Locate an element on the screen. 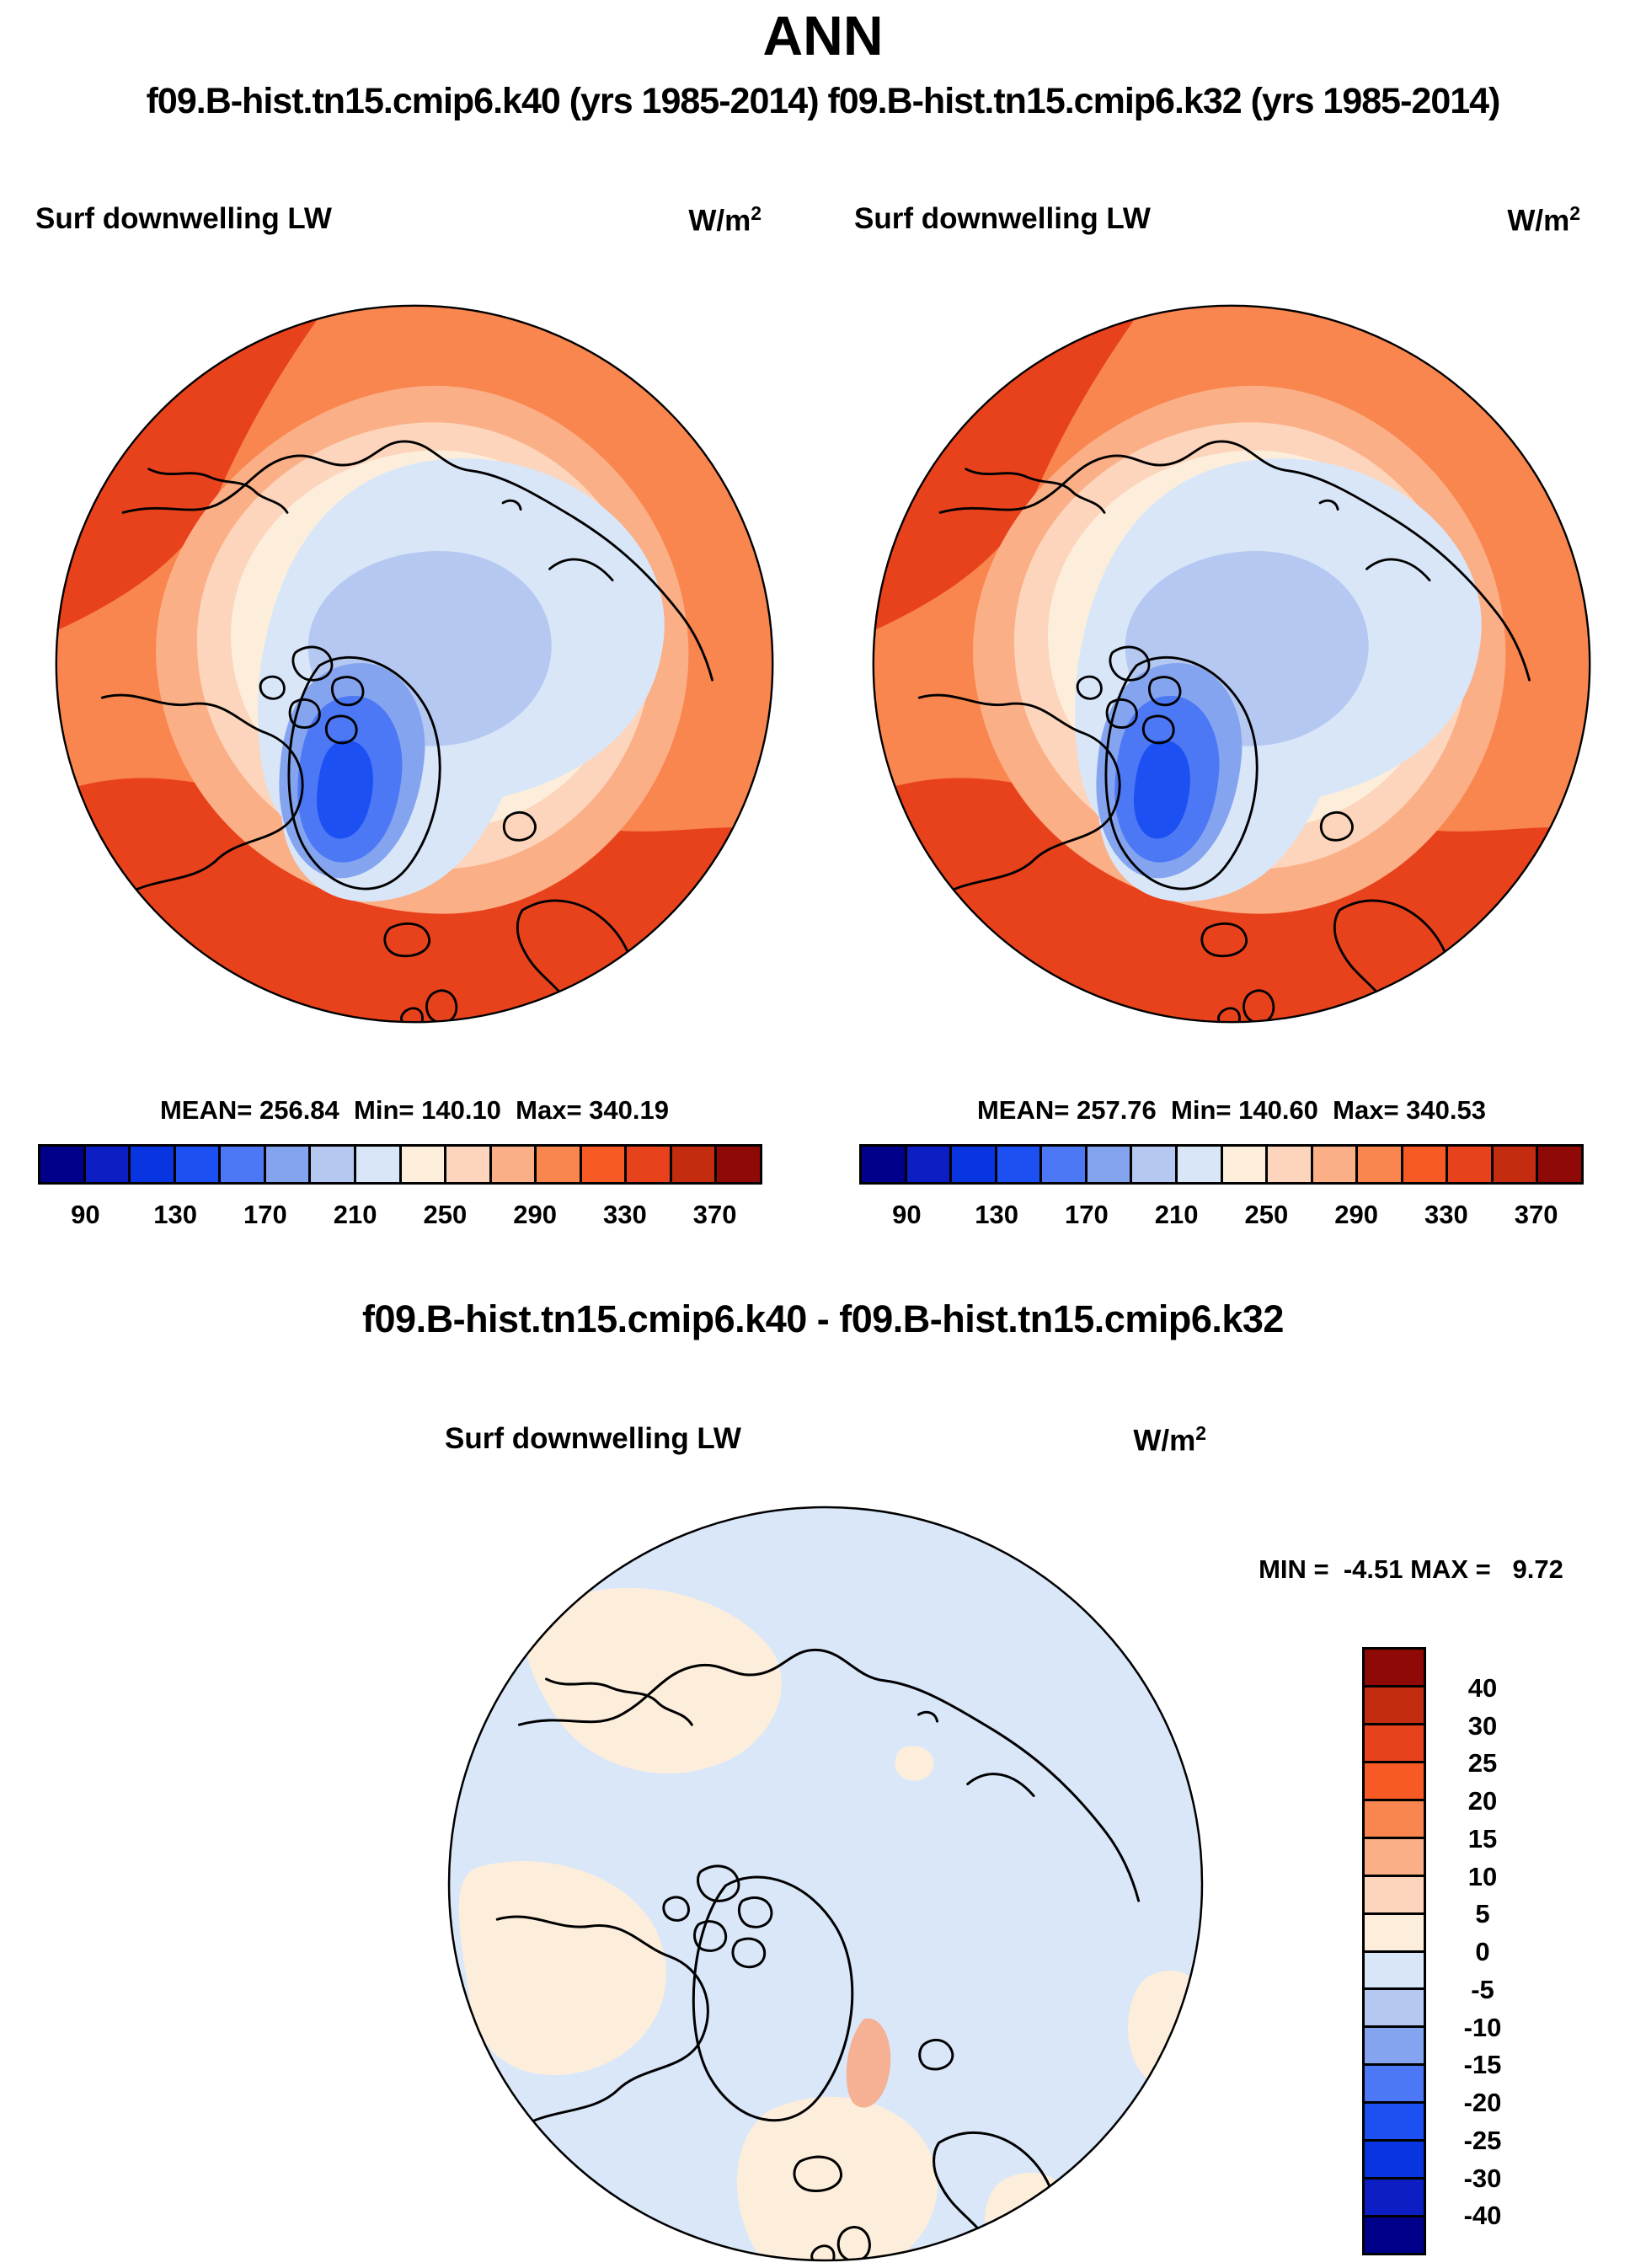 The height and width of the screenshot is (2268, 1646). left-var-title: Surf downwelling LW is located at coordinates (183, 218).